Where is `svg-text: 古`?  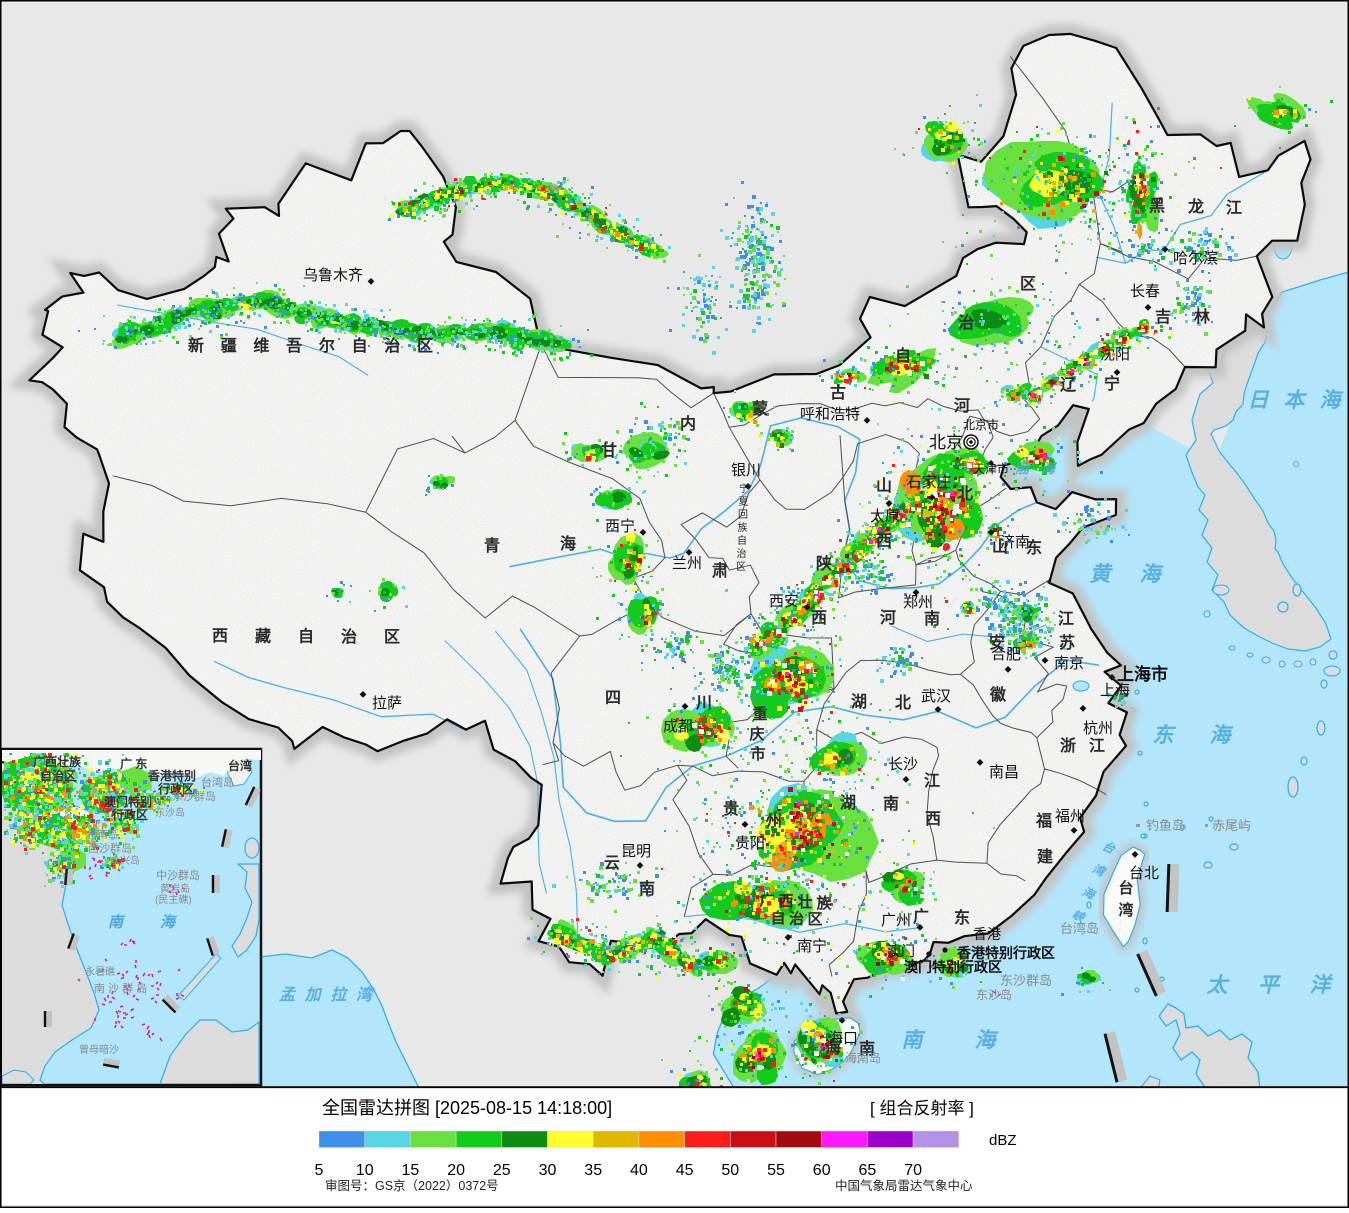
svg-text: 古 is located at coordinates (838, 392).